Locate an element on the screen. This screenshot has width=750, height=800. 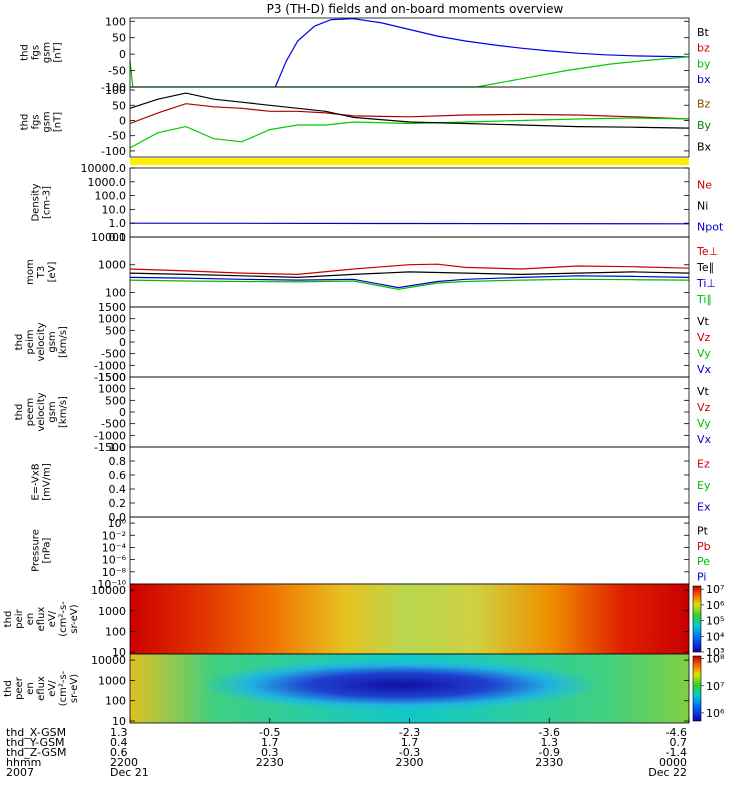
y-axis-label: mom T3 [eV] is located at coordinates (41, 272).